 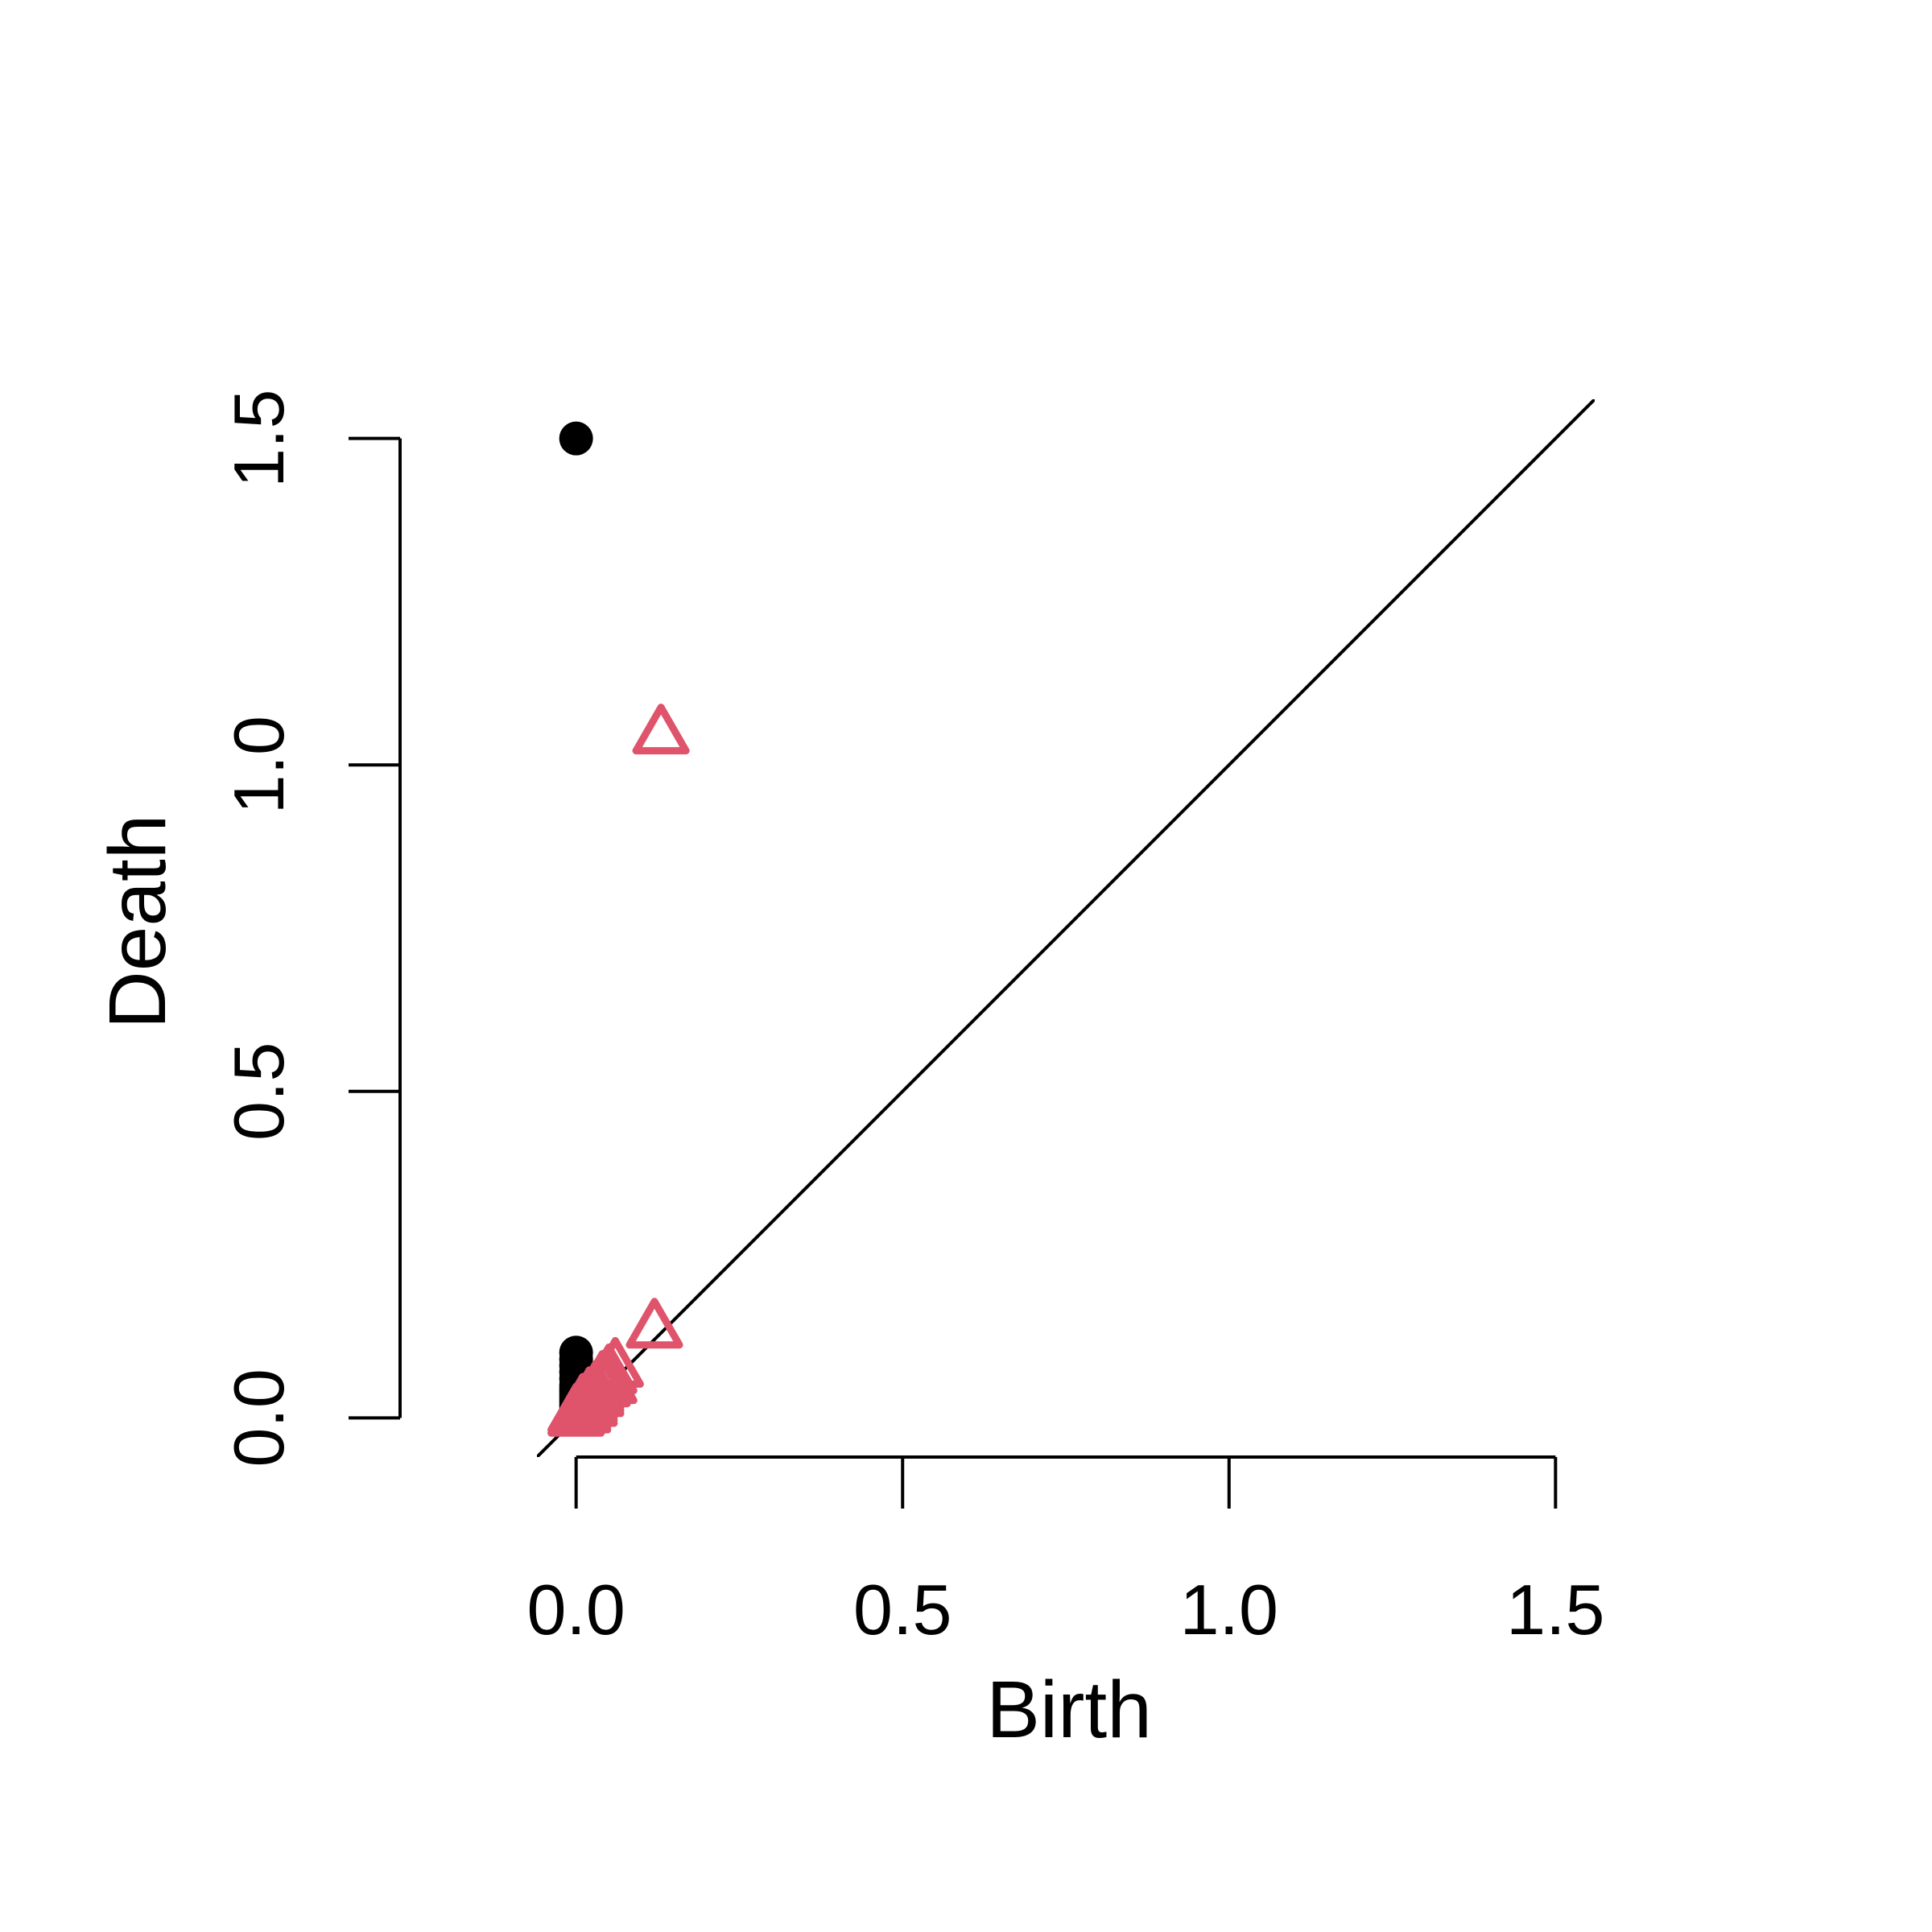 I want to click on x-tick-label: 0.5, so click(x=902, y=1609).